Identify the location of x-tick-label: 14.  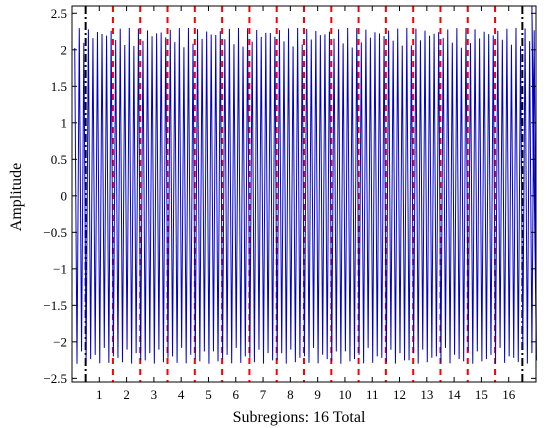
(455, 394).